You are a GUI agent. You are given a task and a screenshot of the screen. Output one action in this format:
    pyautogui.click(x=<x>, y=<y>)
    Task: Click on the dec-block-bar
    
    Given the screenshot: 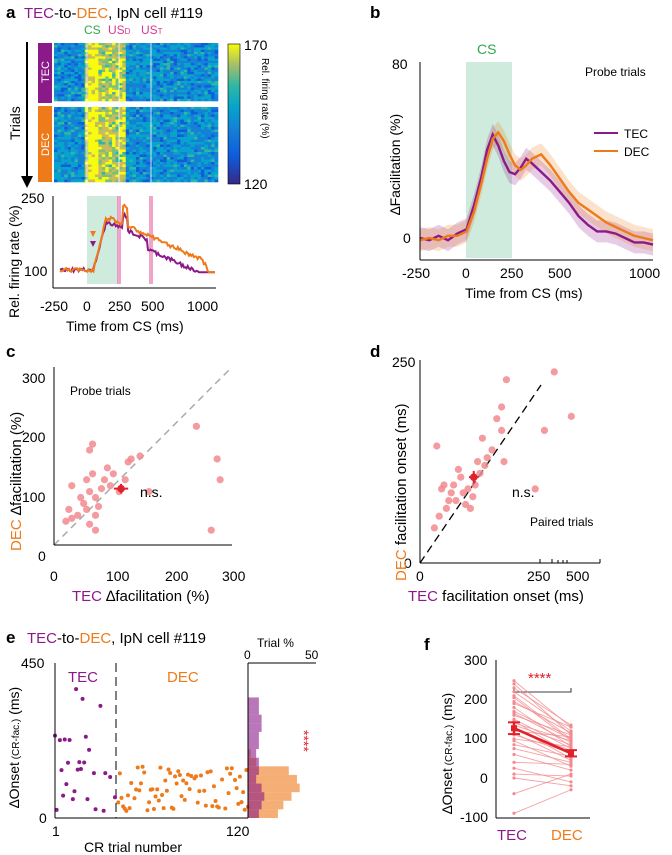 What is the action you would take?
    pyautogui.click(x=45, y=144)
    